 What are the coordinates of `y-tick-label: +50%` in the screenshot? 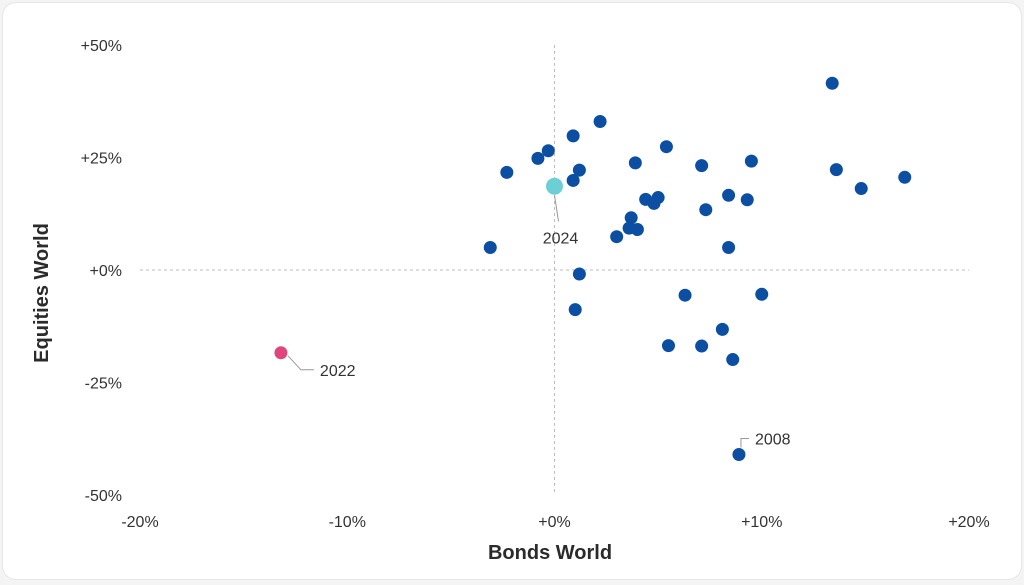 It's located at (101, 46).